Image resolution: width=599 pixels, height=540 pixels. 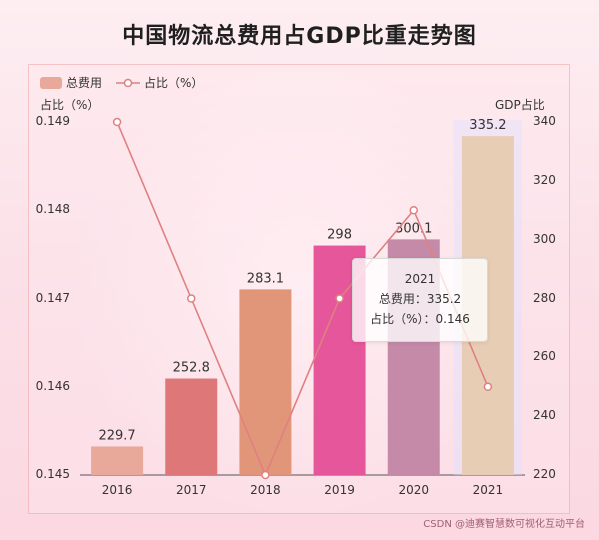 I want to click on bar-data-label: 298, so click(x=339, y=235).